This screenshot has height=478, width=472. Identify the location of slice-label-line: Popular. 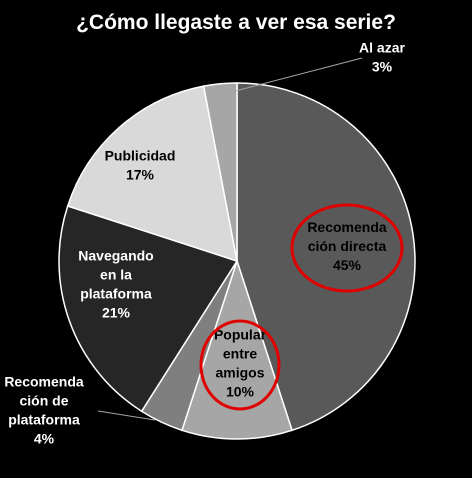
(240, 335).